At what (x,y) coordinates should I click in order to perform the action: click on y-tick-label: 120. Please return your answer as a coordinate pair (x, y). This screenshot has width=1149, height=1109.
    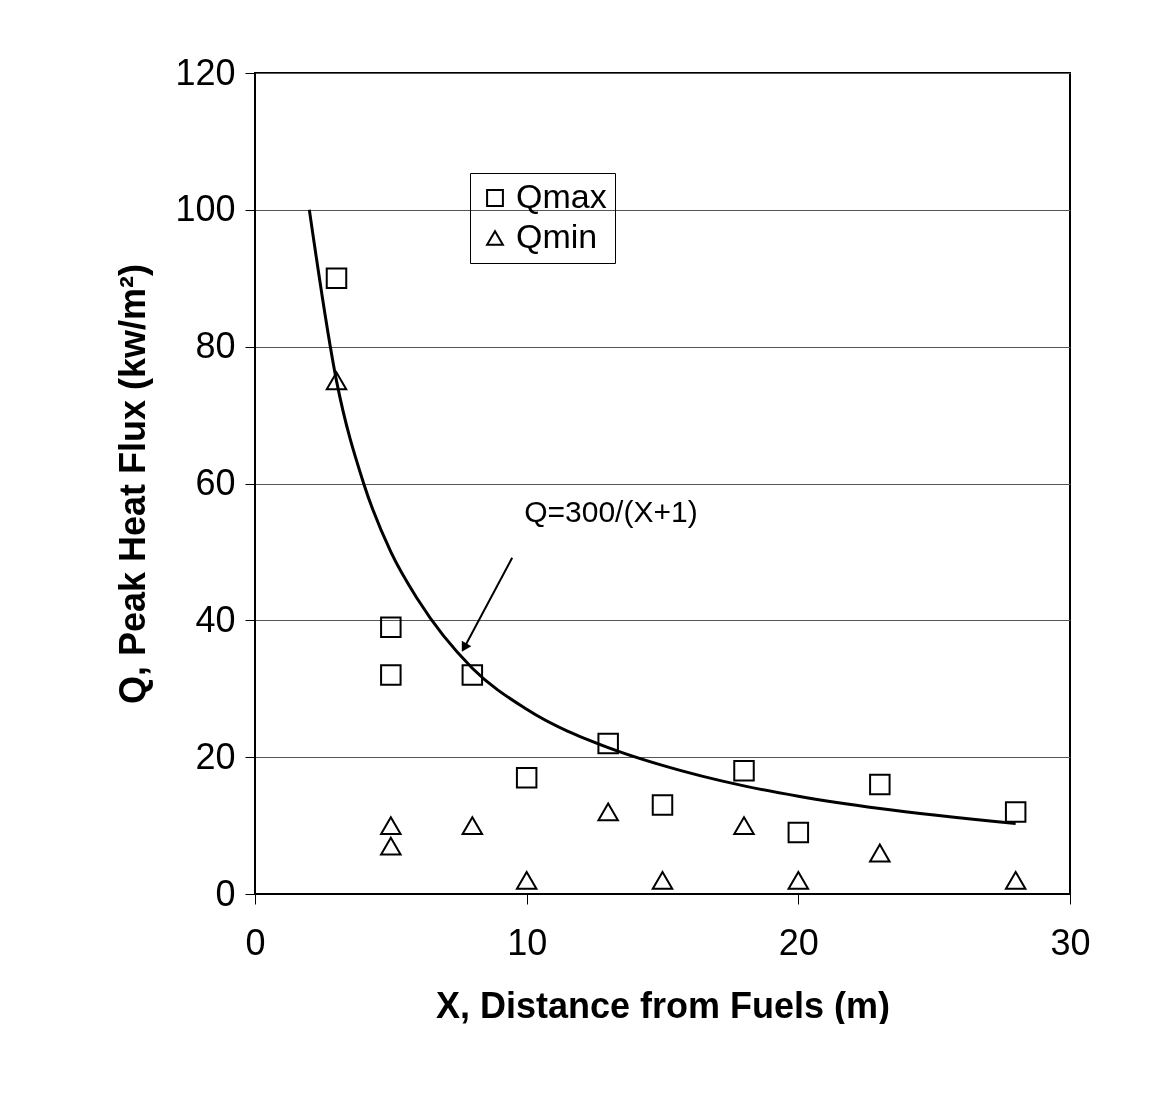
    Looking at the image, I should click on (205, 72).